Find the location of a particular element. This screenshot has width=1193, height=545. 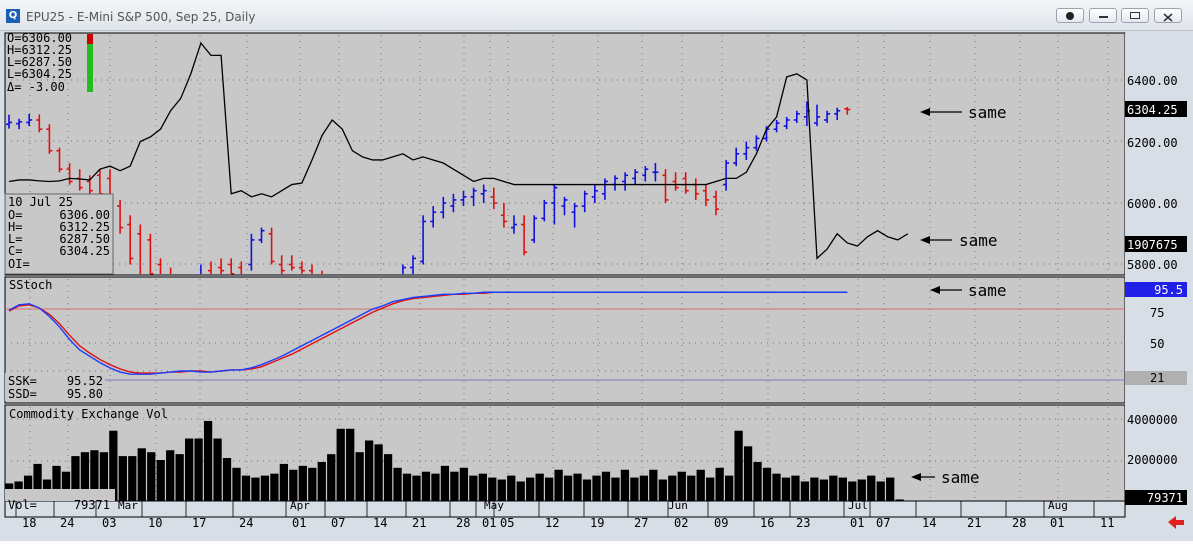

x-tick-label: 16 is located at coordinates (767, 523).